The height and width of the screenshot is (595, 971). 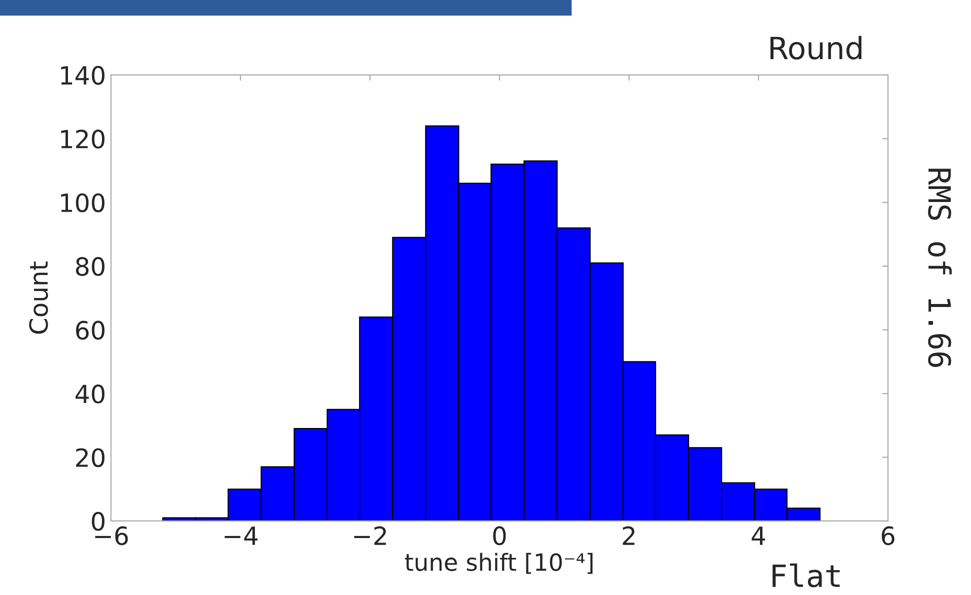 What do you see at coordinates (806, 575) in the screenshot?
I see `text: Flat` at bounding box center [806, 575].